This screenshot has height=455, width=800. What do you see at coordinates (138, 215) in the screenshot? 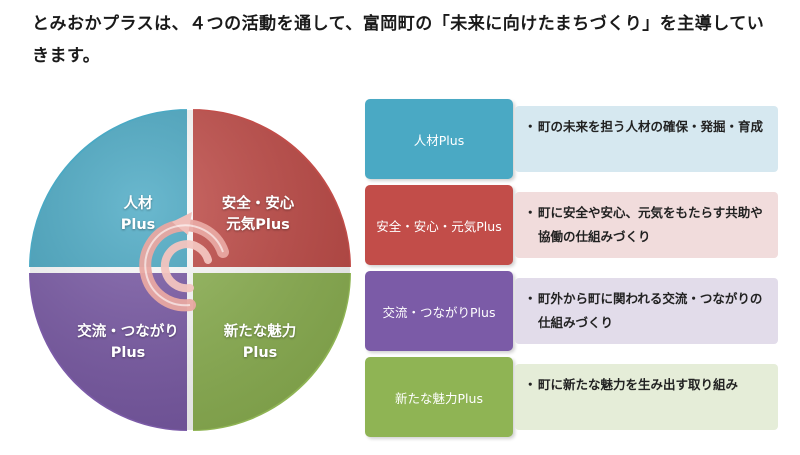
I see `quadrant-label-jinzai: 人材 Plus` at bounding box center [138, 215].